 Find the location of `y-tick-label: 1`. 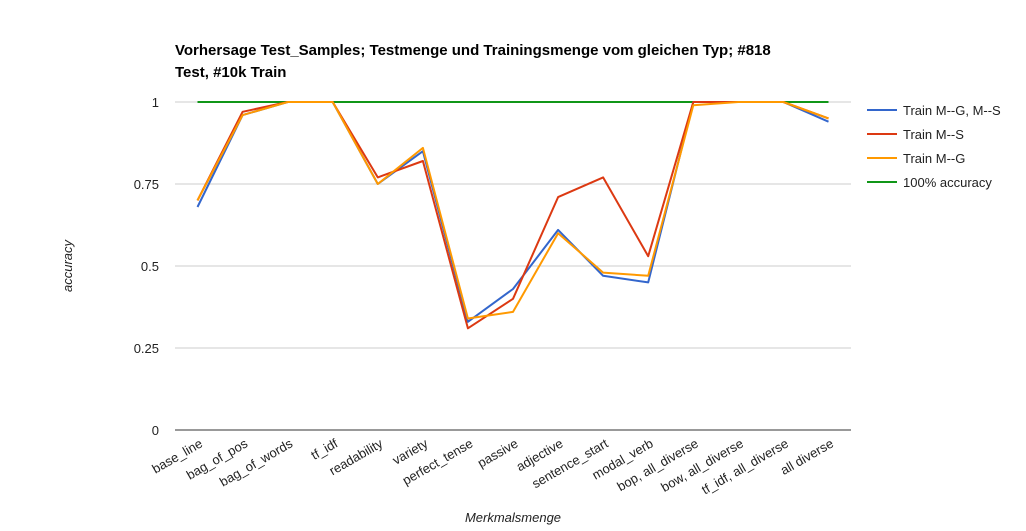

y-tick-label: 1 is located at coordinates (155, 102).